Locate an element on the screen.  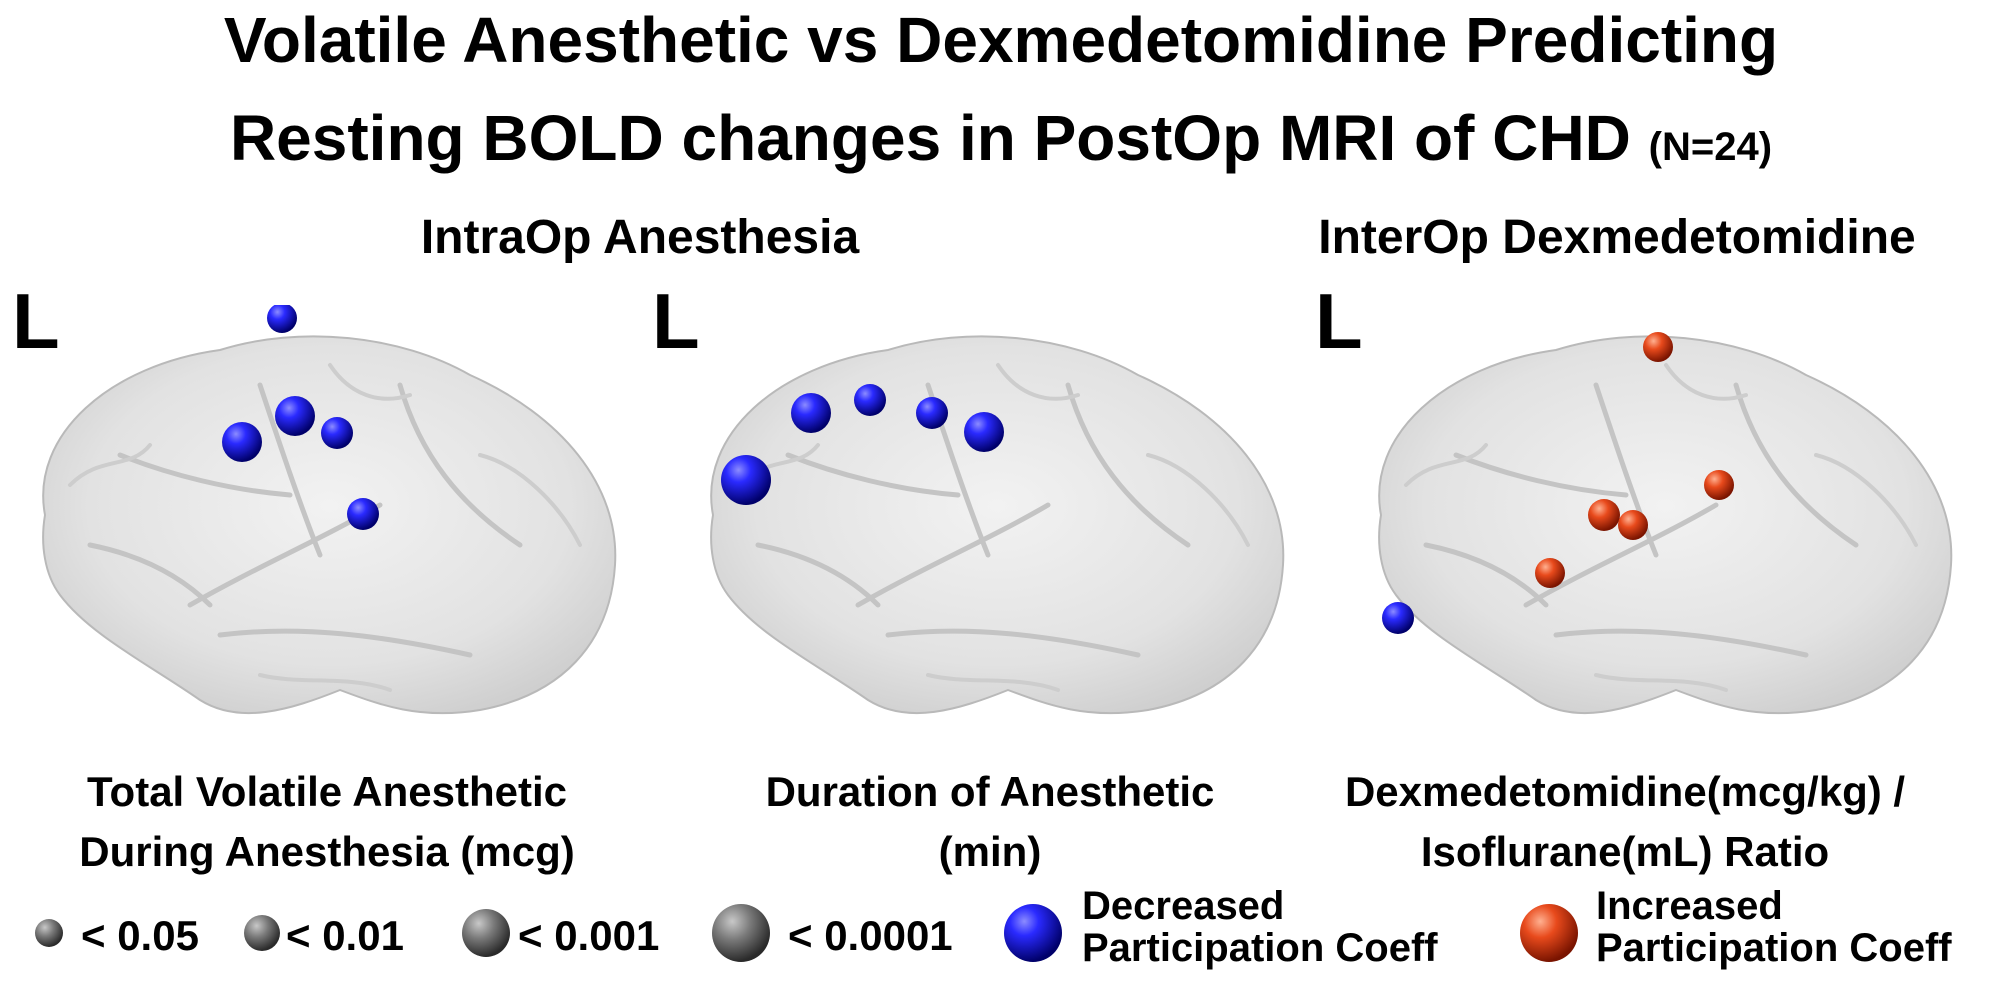
brain-panel-dexmedetomidine is located at coordinates (1665, 523).